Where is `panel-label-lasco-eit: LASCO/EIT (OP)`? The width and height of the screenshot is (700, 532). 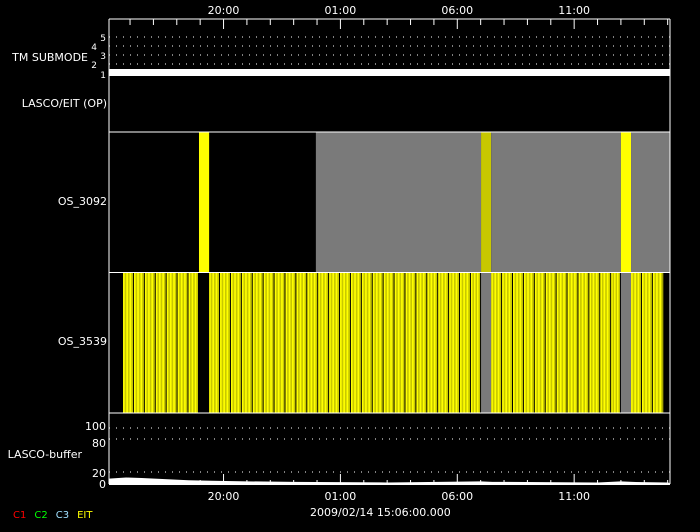
panel-label-lasco-eit: LASCO/EIT (OP) is located at coordinates (64, 103).